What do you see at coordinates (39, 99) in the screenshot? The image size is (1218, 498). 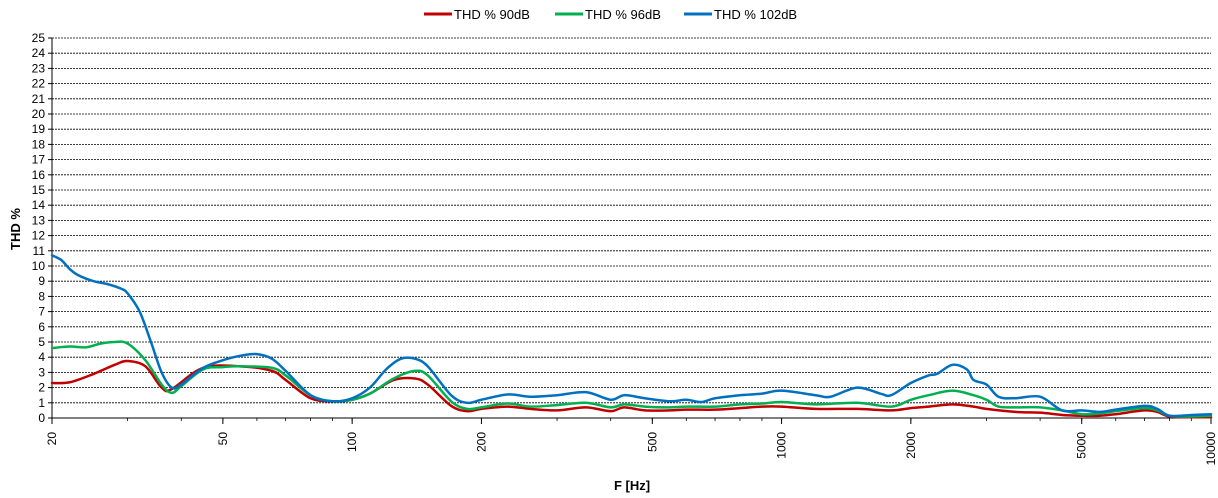 I see `y-tick-label-21: 21` at bounding box center [39, 99].